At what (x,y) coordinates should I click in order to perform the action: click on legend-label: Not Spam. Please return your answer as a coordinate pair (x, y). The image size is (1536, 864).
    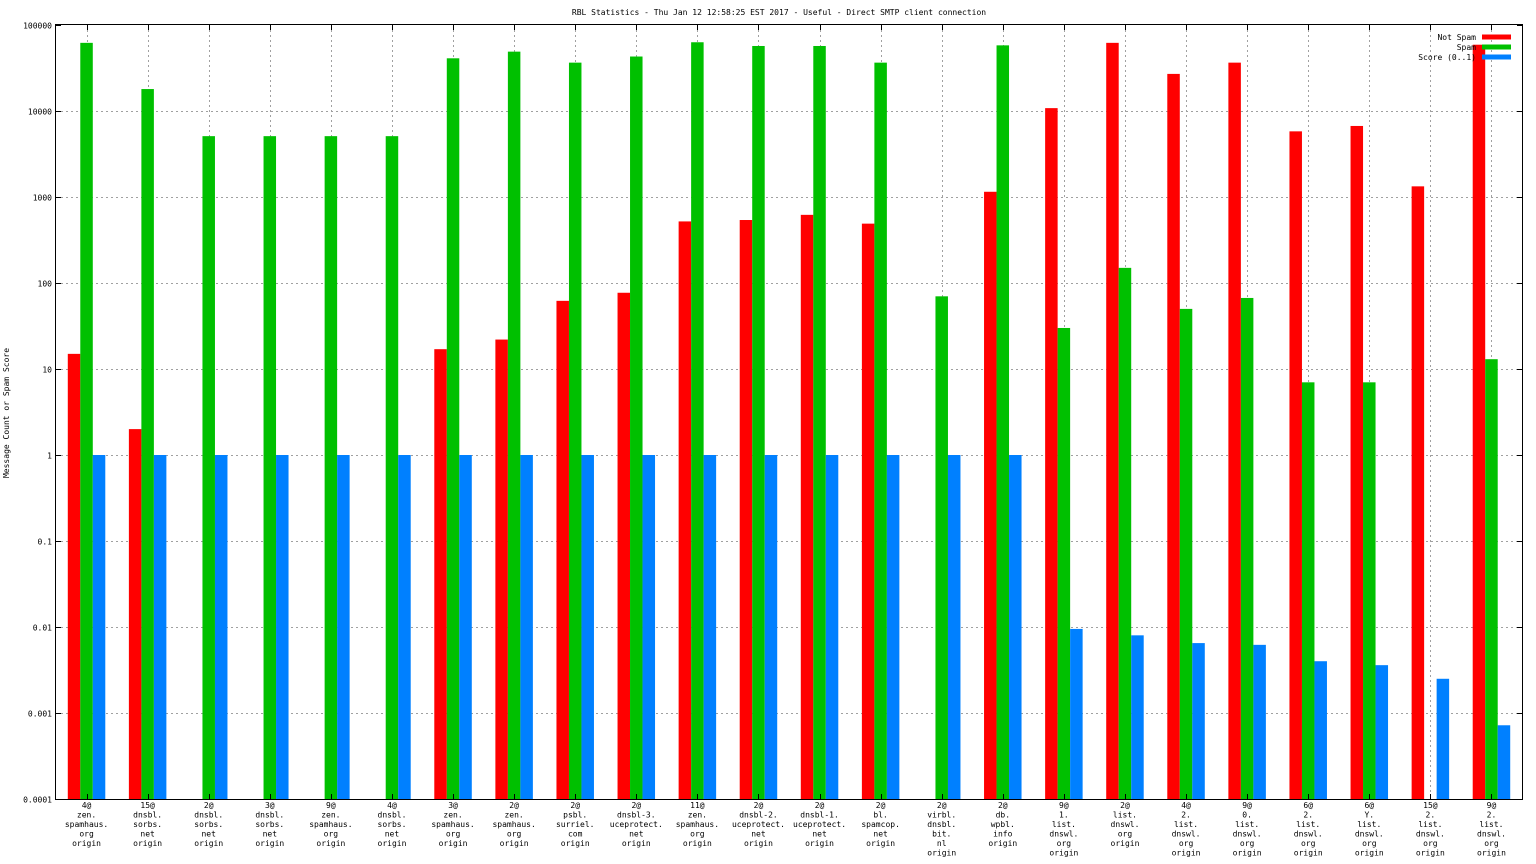
    Looking at the image, I should click on (1456, 37).